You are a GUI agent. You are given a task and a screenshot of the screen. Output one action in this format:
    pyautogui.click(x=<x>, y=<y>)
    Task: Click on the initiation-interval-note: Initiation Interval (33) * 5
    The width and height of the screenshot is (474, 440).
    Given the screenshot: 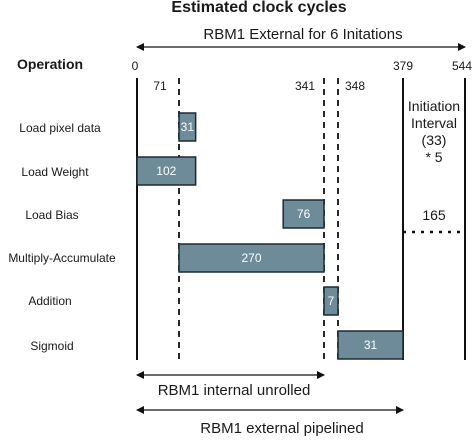 What is the action you would take?
    pyautogui.click(x=434, y=131)
    